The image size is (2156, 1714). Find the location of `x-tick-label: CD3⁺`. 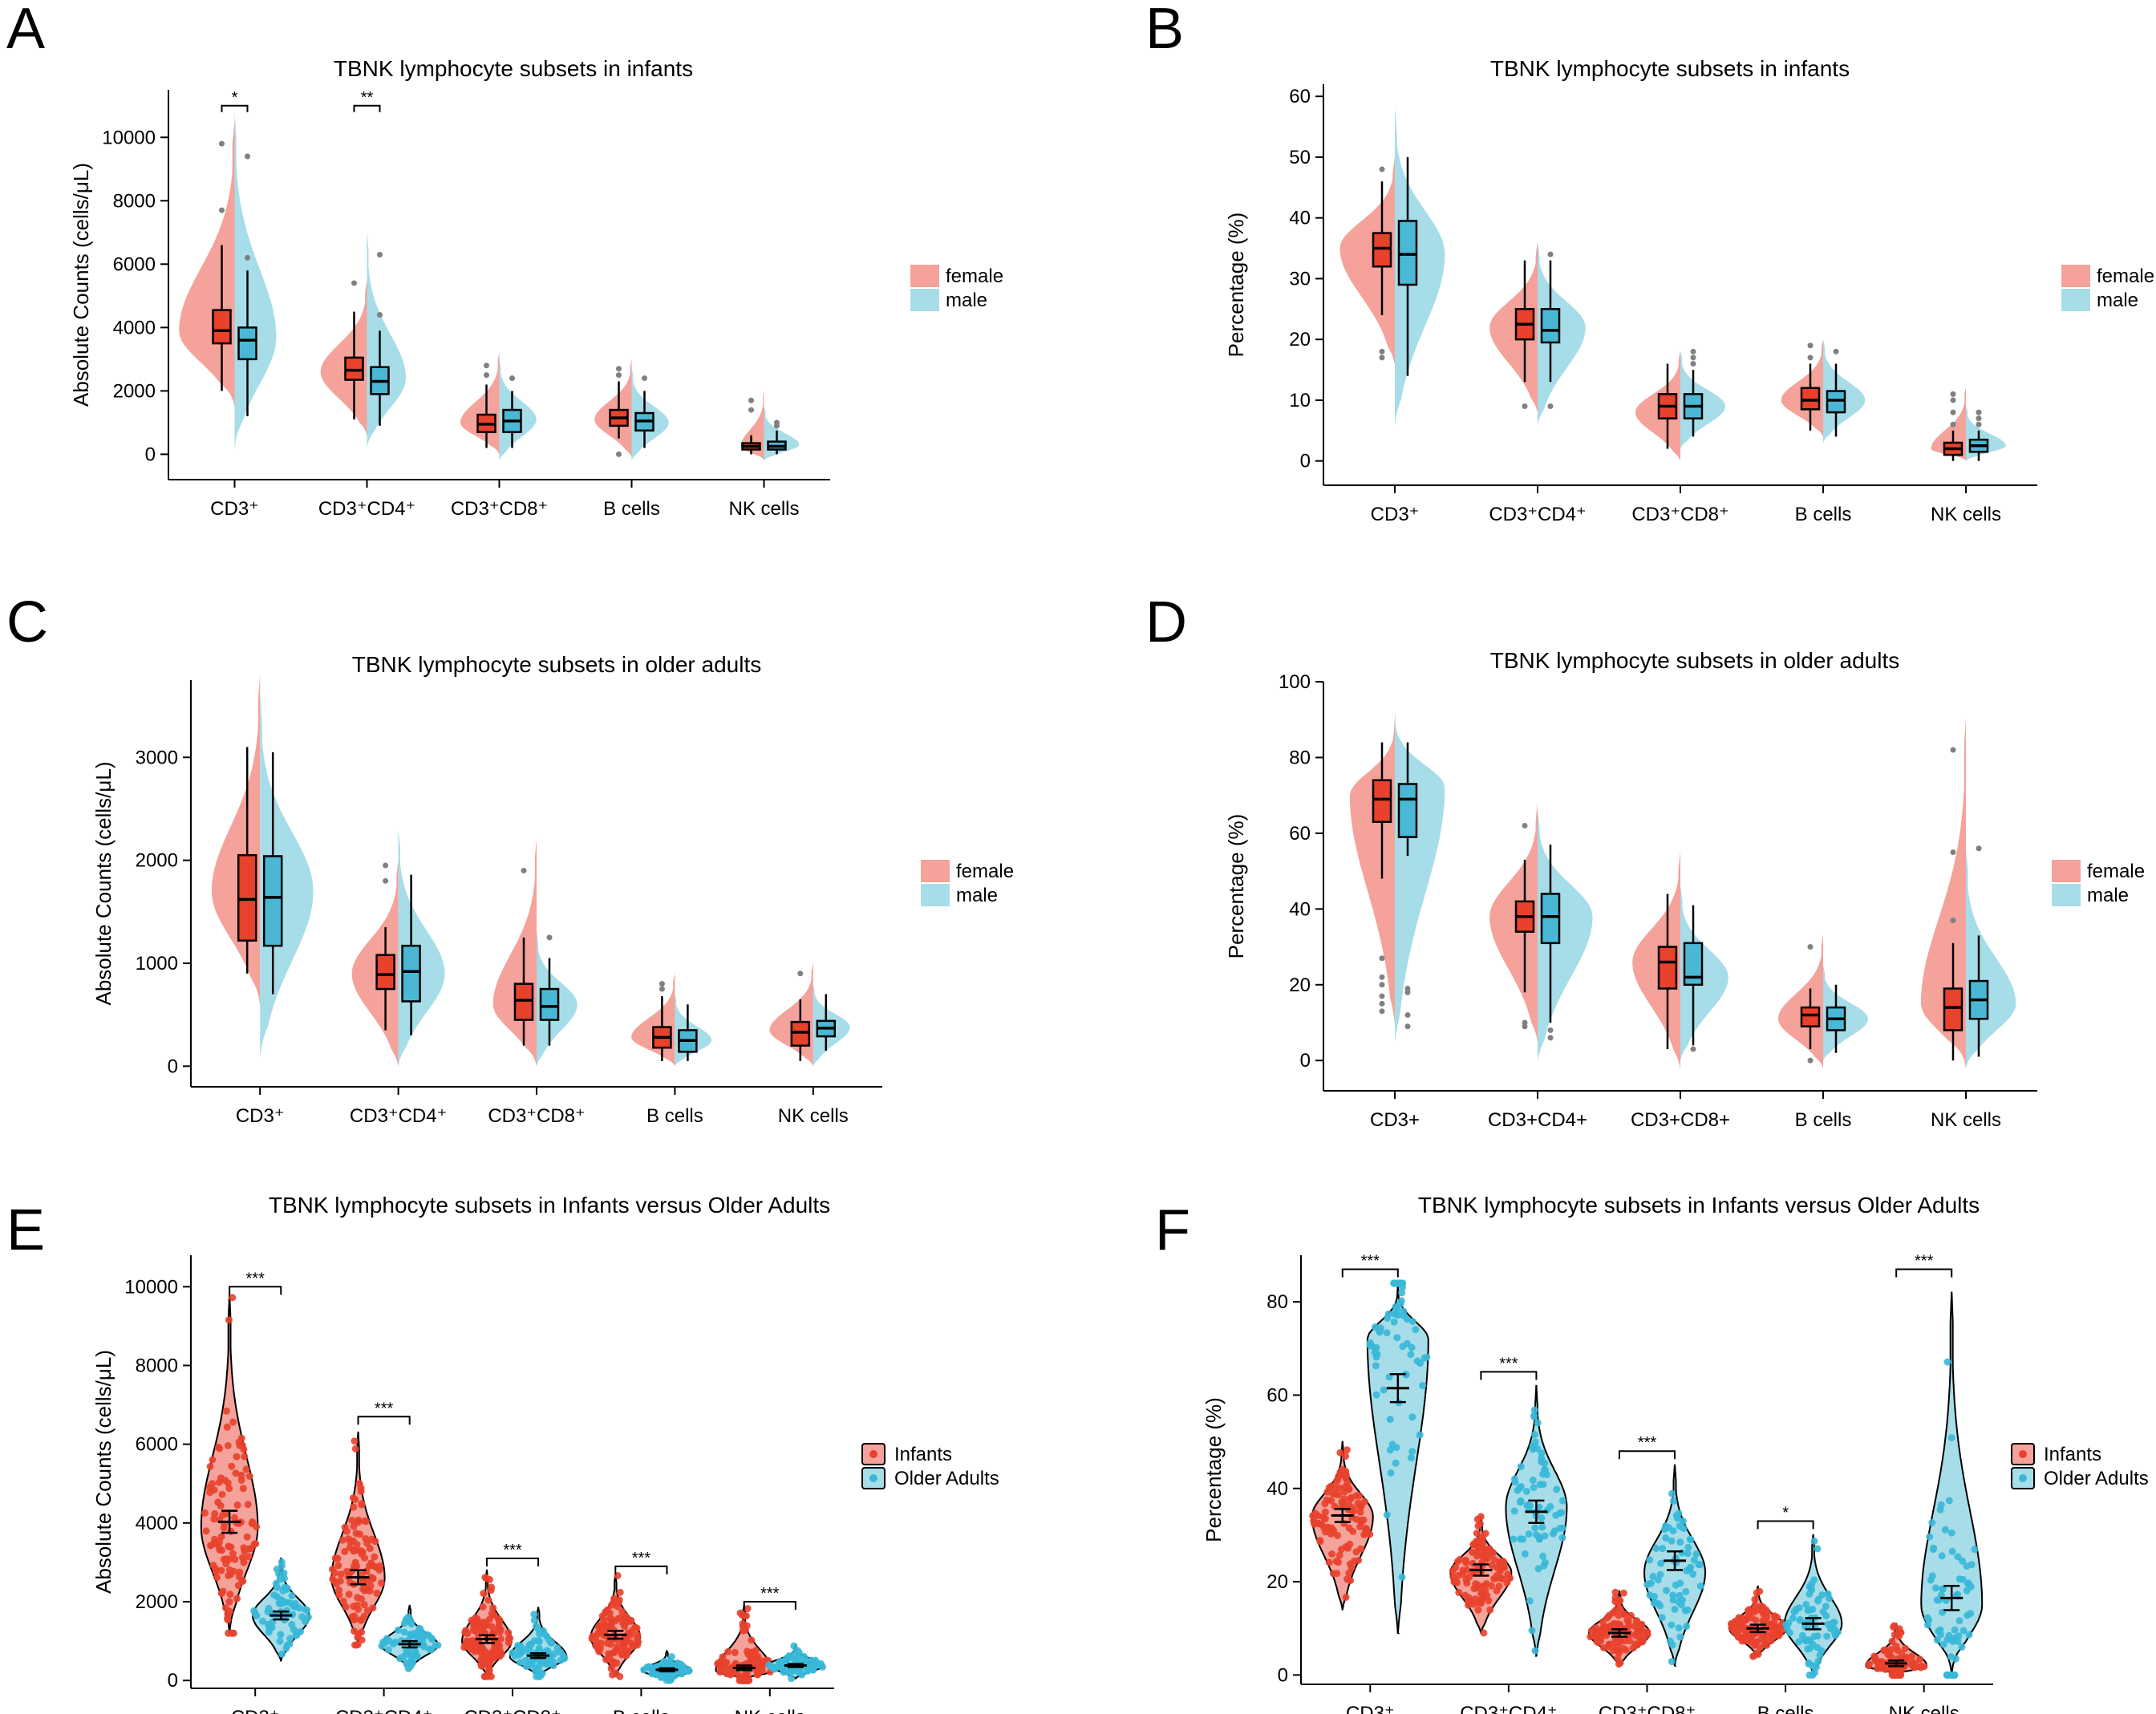

x-tick-label: CD3⁺ is located at coordinates (1395, 514).